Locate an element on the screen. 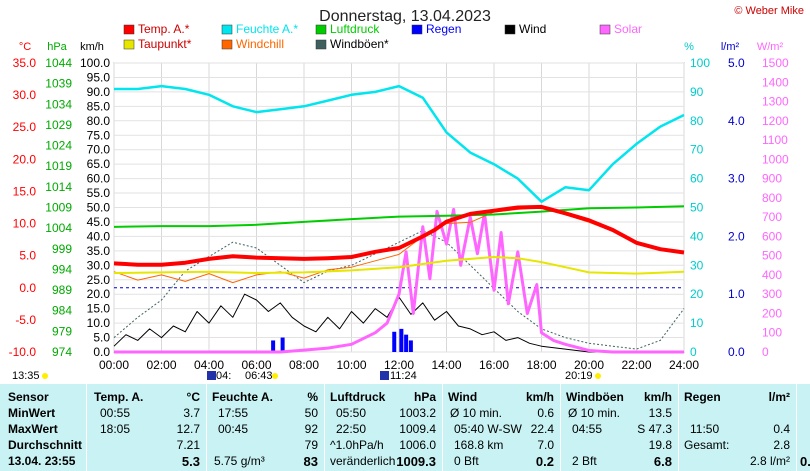 This screenshot has width=810, height=471. rain-current: 2.8 l/m² is located at coordinates (769, 461).